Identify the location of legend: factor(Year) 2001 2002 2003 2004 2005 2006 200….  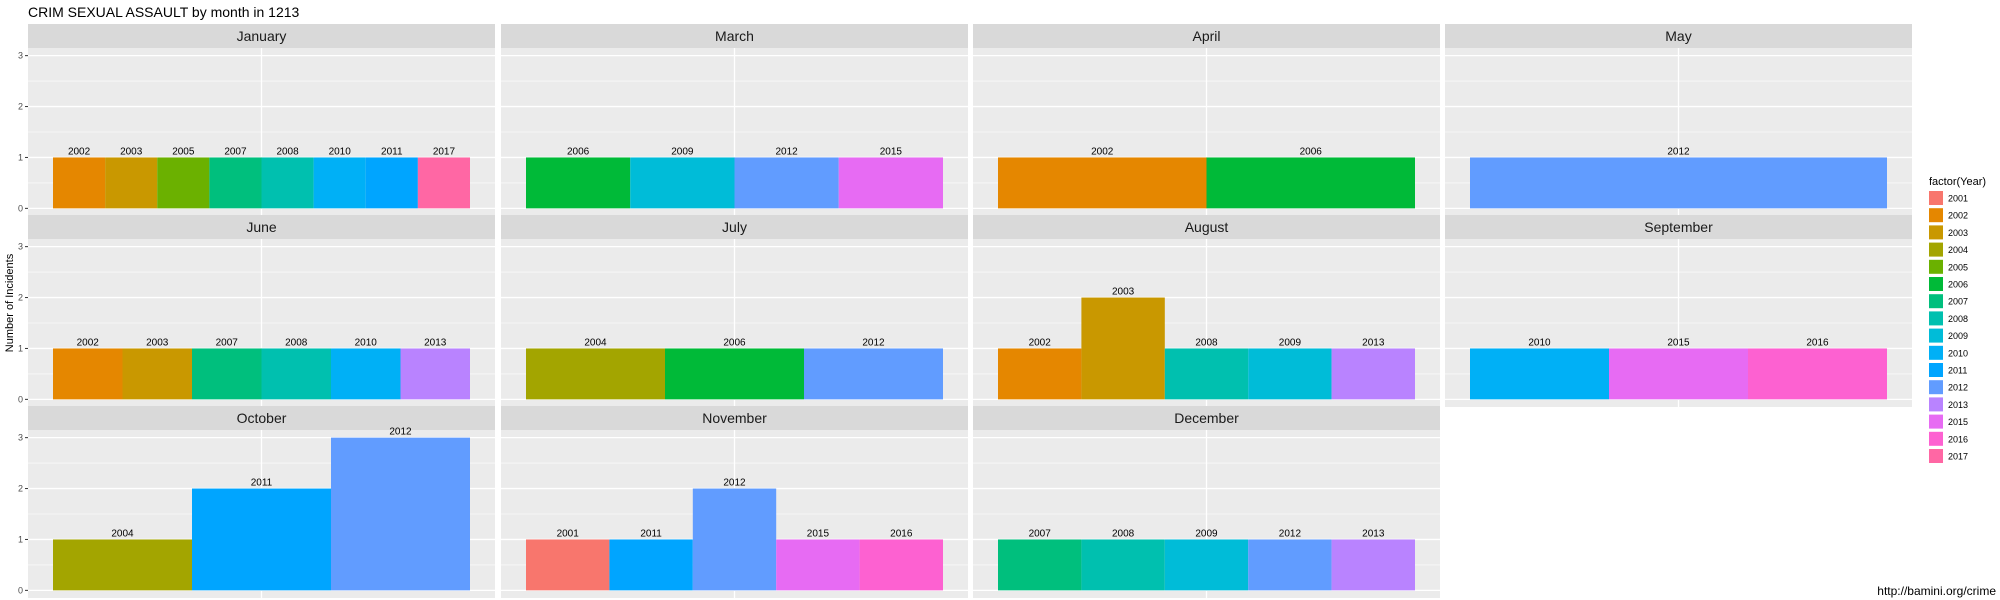
(1957, 319).